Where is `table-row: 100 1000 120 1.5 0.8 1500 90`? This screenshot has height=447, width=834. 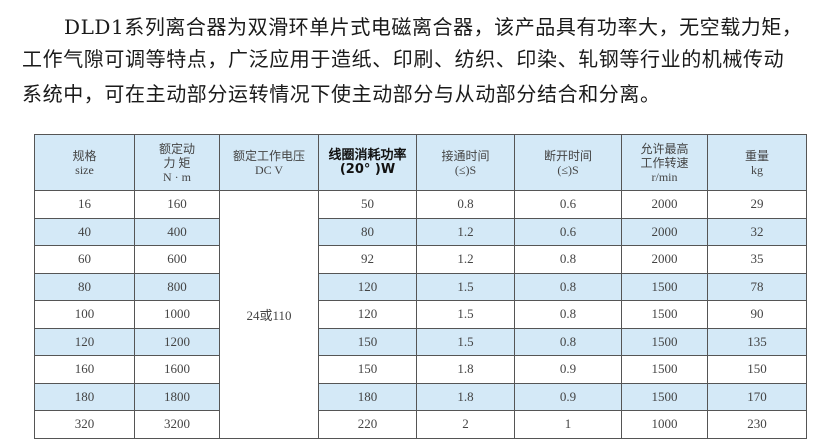 table-row: 100 1000 120 1.5 0.8 1500 90 is located at coordinates (420, 314).